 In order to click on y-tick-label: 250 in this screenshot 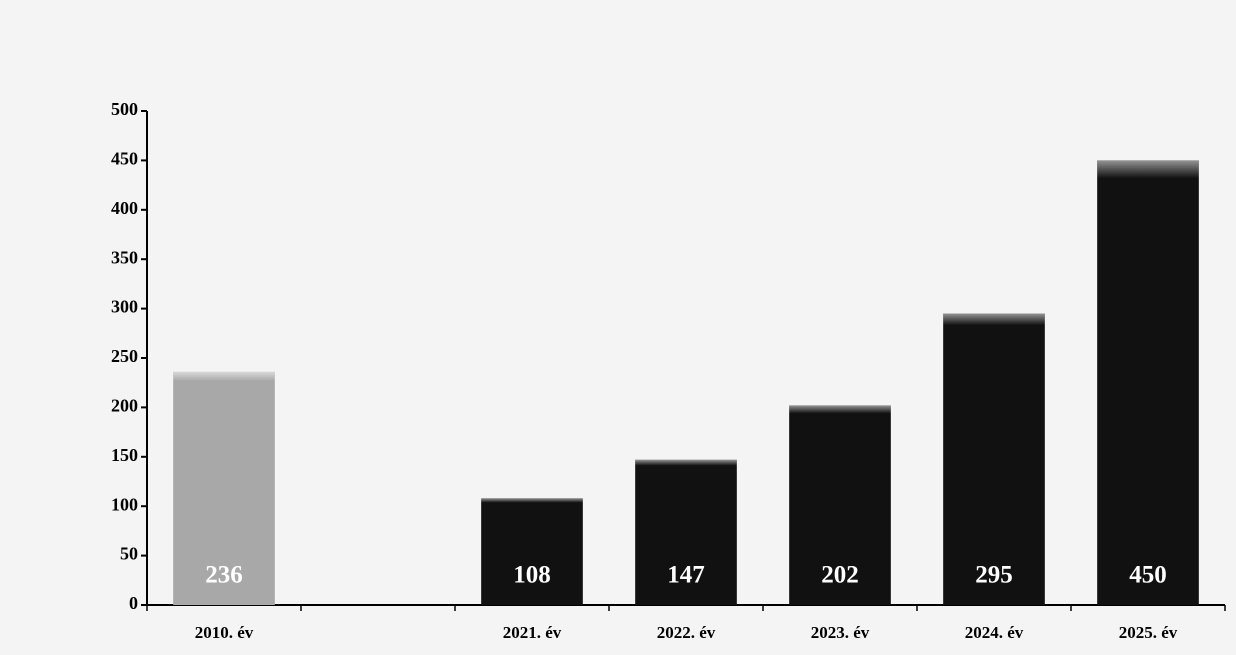, I will do `click(124, 356)`.